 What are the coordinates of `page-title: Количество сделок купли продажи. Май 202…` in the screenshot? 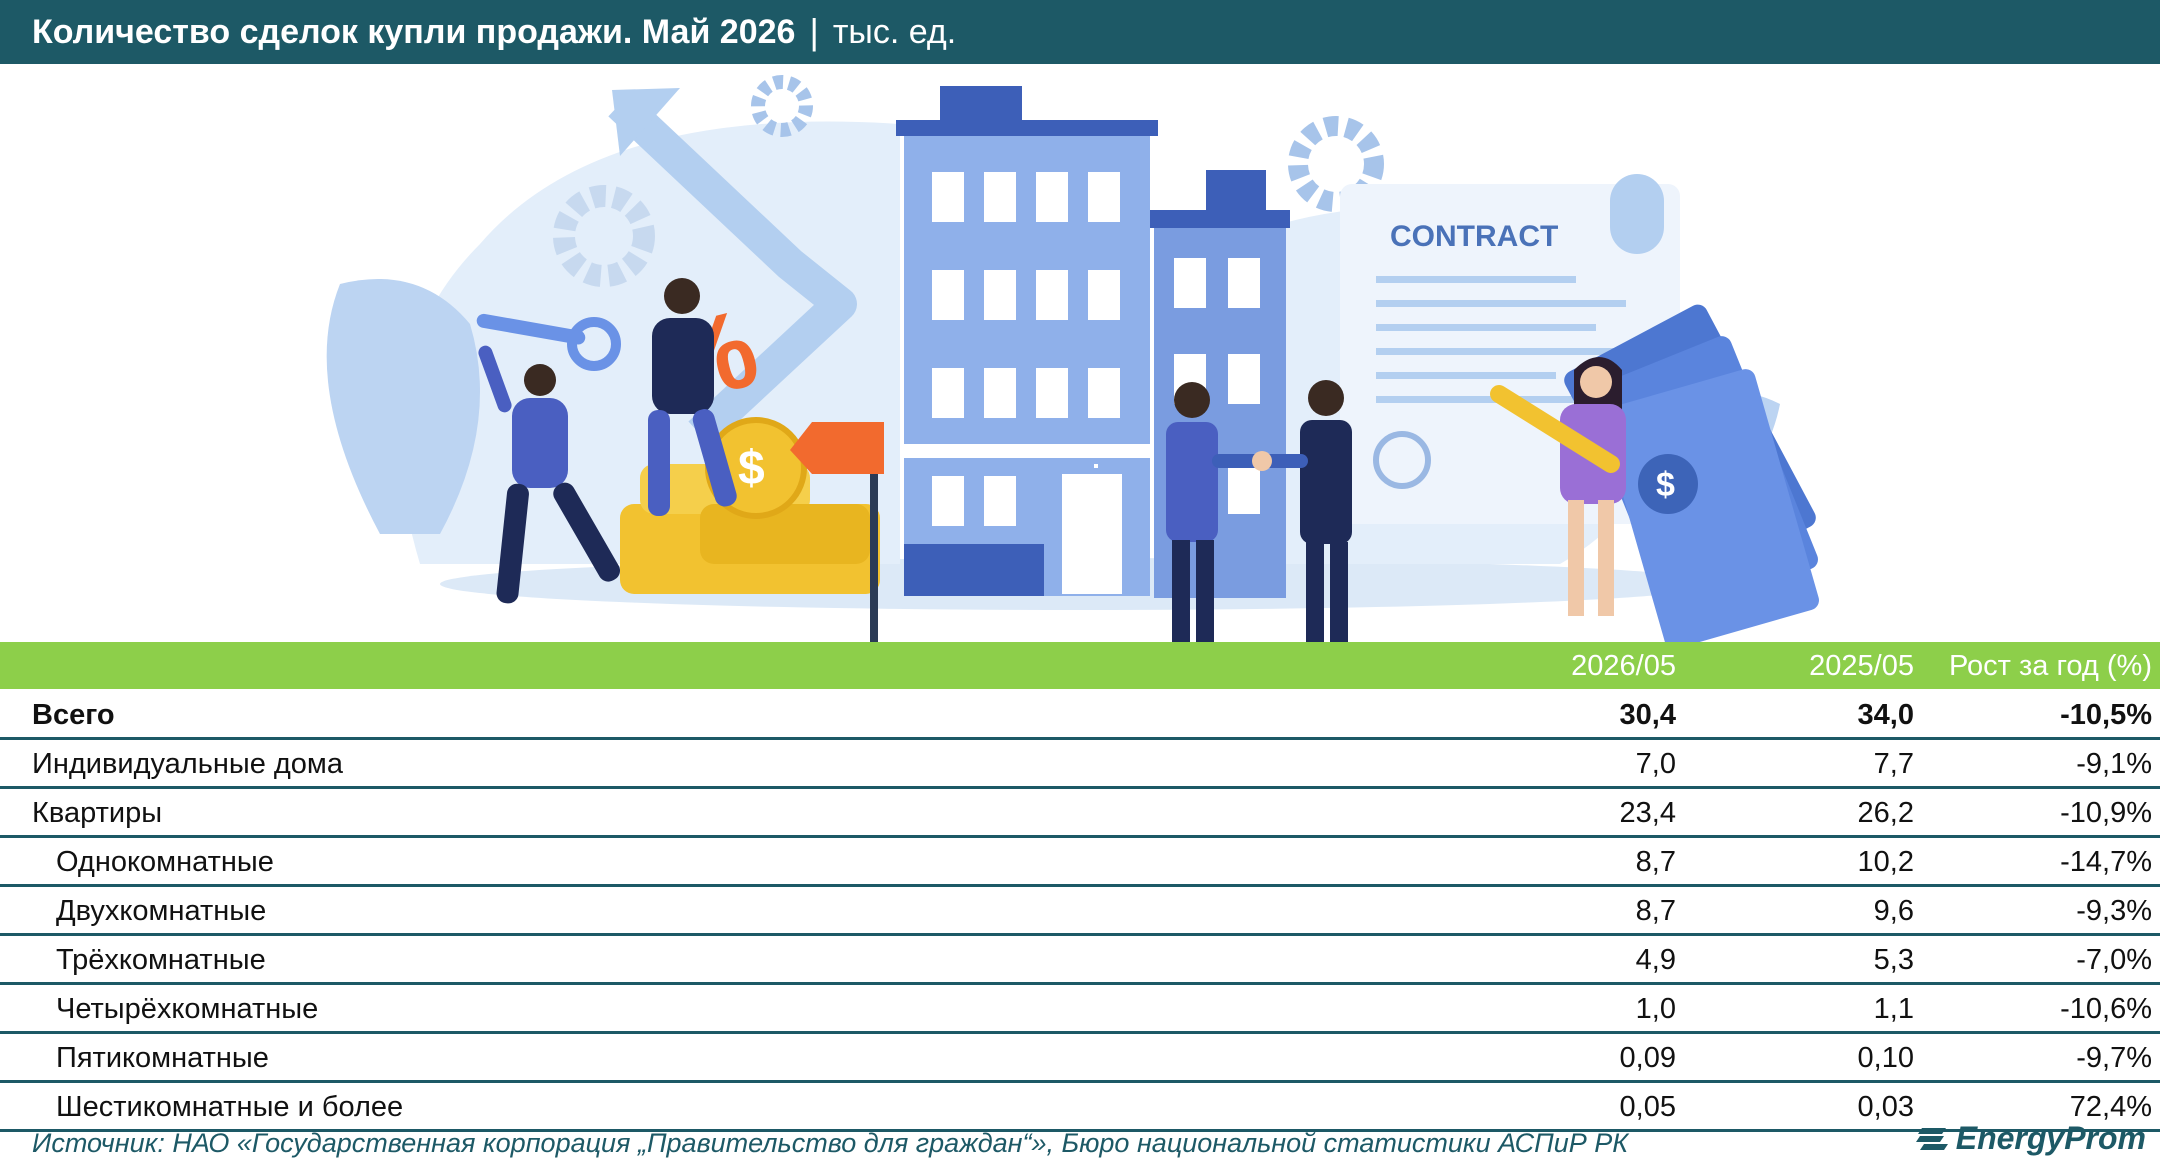 It's located at (414, 31).